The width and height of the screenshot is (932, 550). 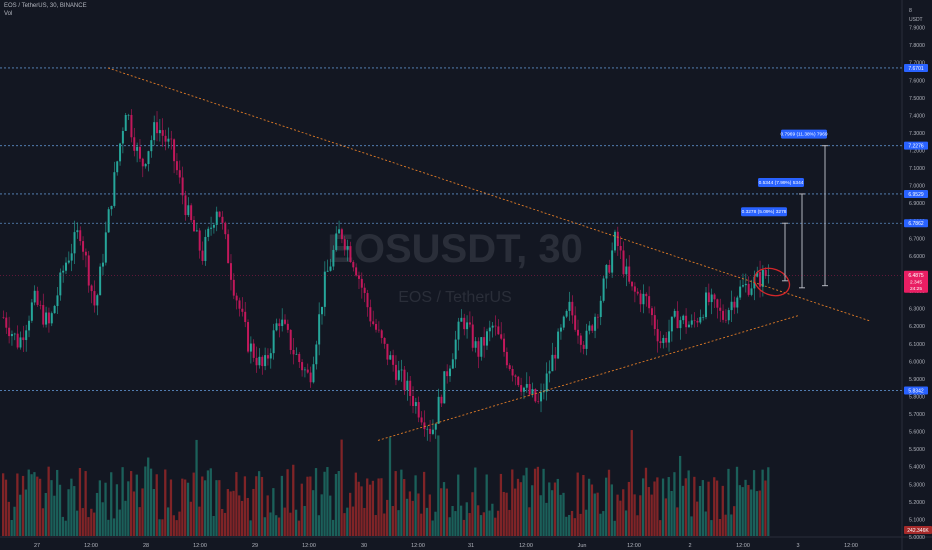 What do you see at coordinates (917, 116) in the screenshot?
I see `y-tick-label: 7.4000` at bounding box center [917, 116].